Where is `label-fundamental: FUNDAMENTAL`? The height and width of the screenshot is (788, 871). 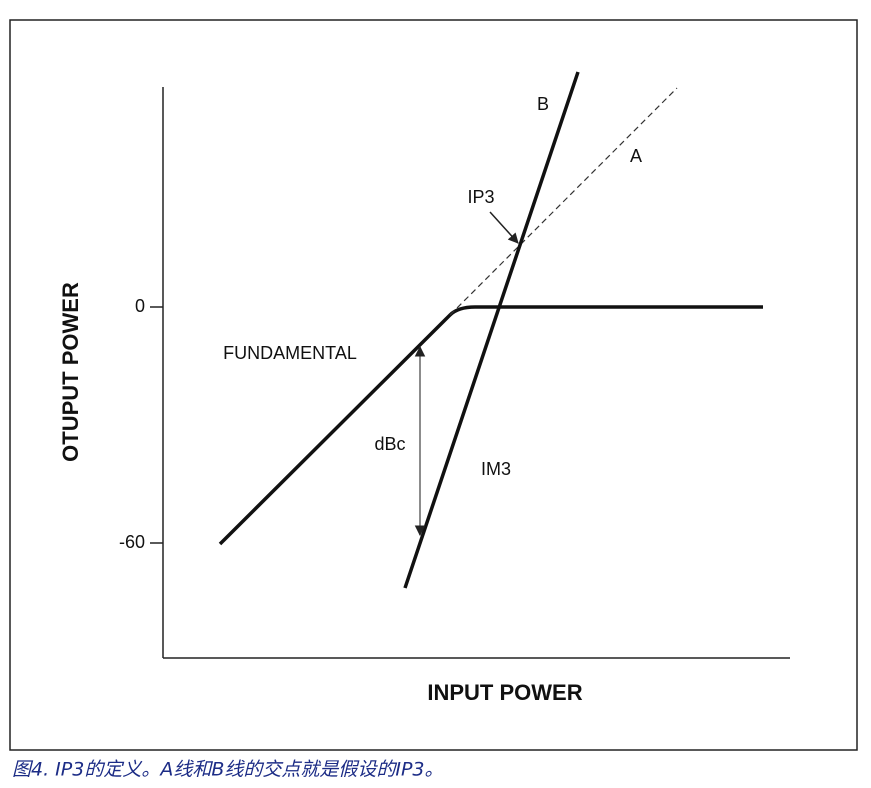 label-fundamental: FUNDAMENTAL is located at coordinates (290, 353).